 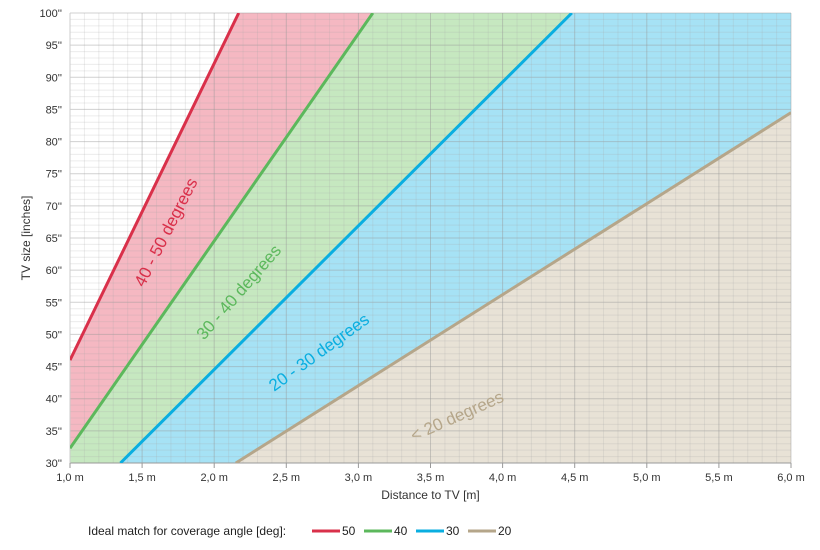 I want to click on y-tick-label: 60'', so click(x=54, y=271).